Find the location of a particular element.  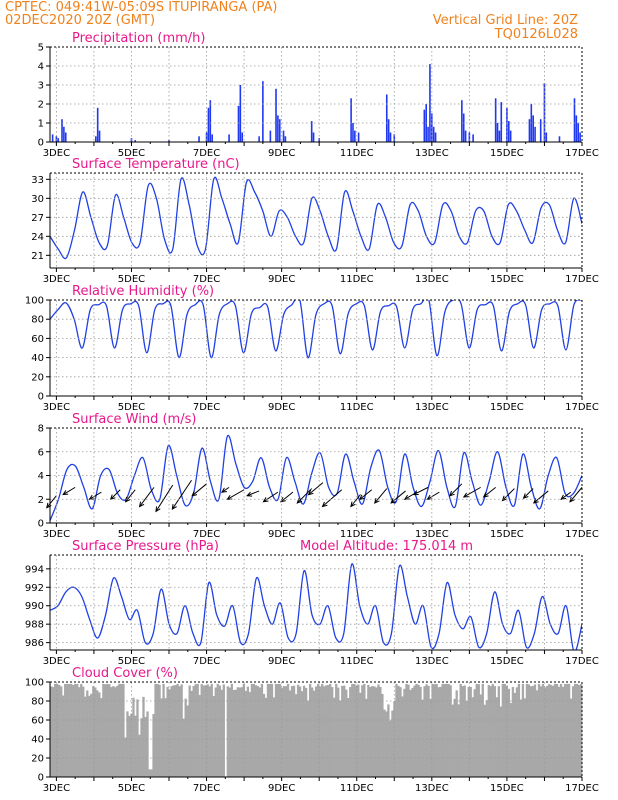

y-tick-label: 8 is located at coordinates (41, 429).